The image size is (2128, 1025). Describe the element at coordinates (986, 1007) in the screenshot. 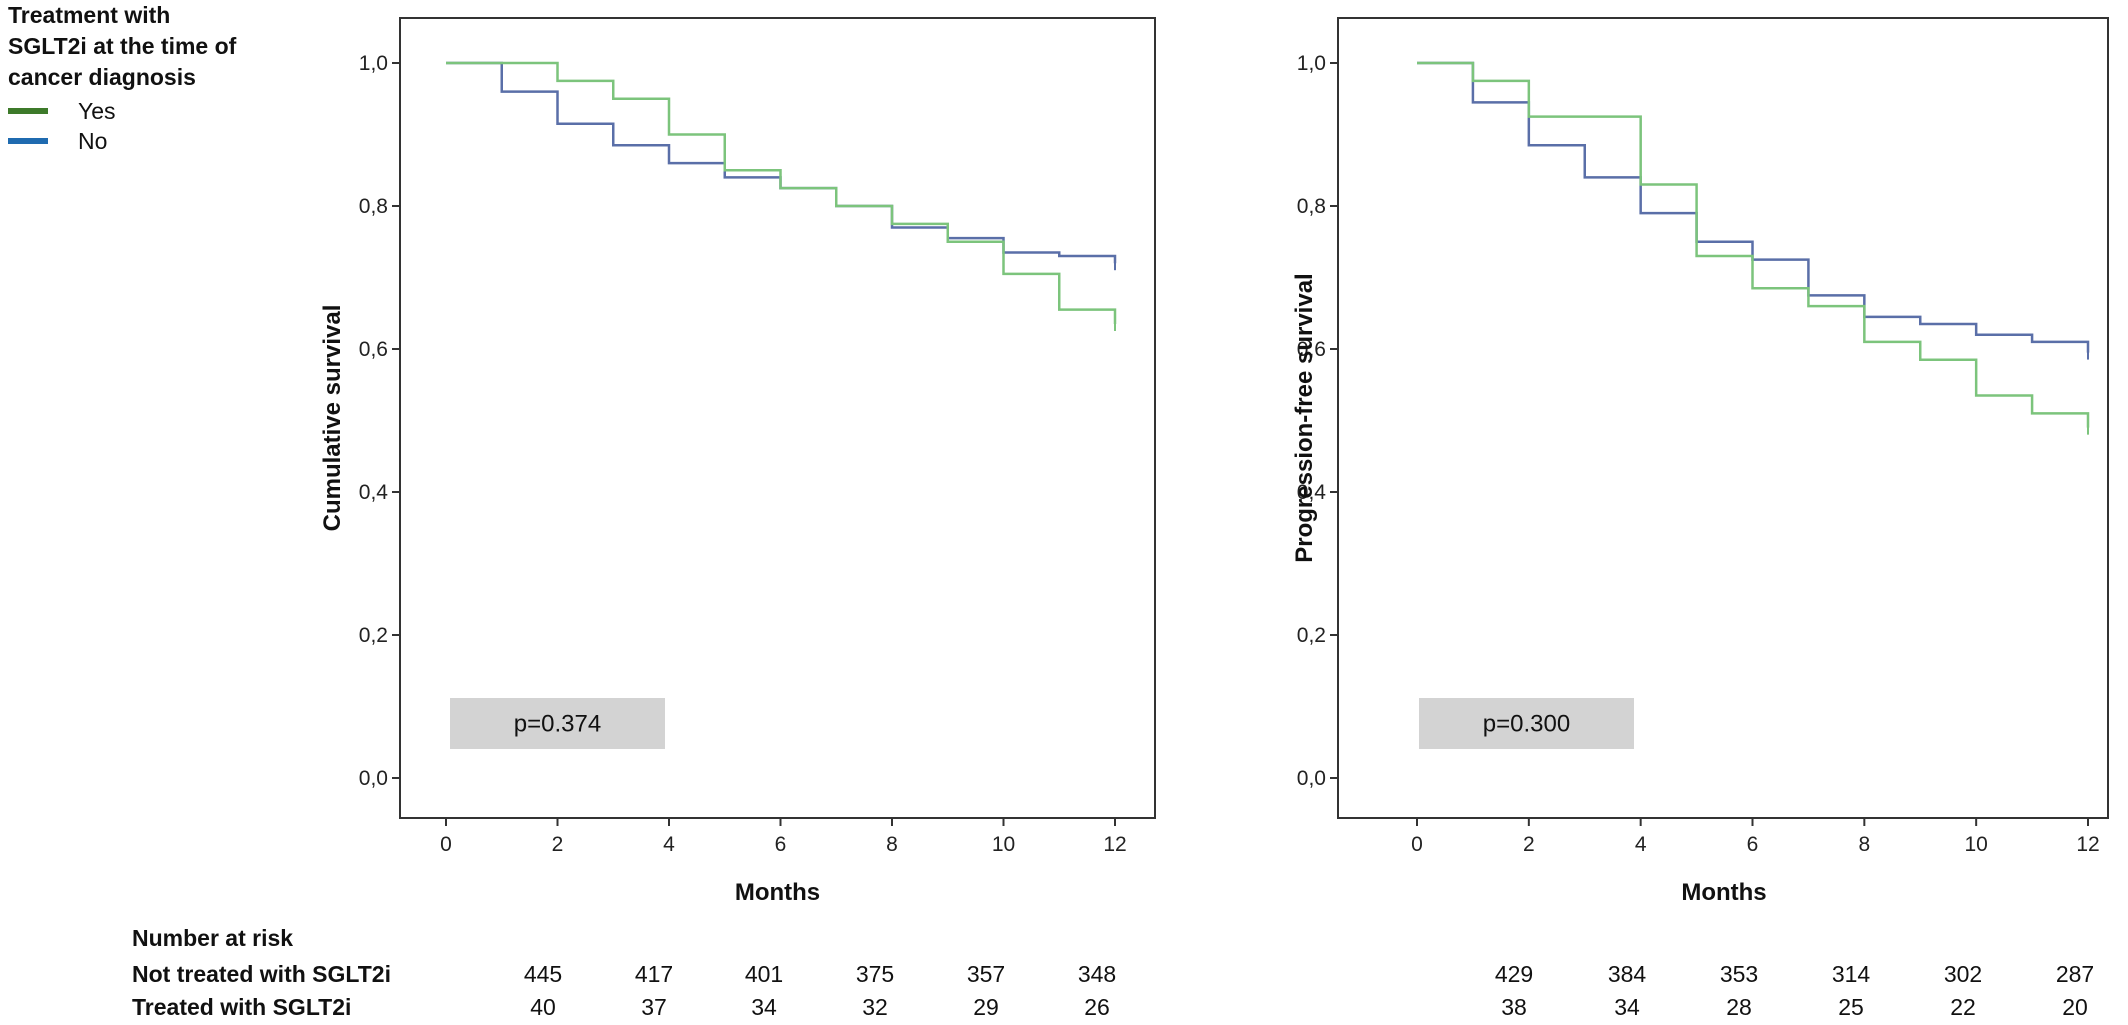

I see `risk-count-left: 29` at that location.